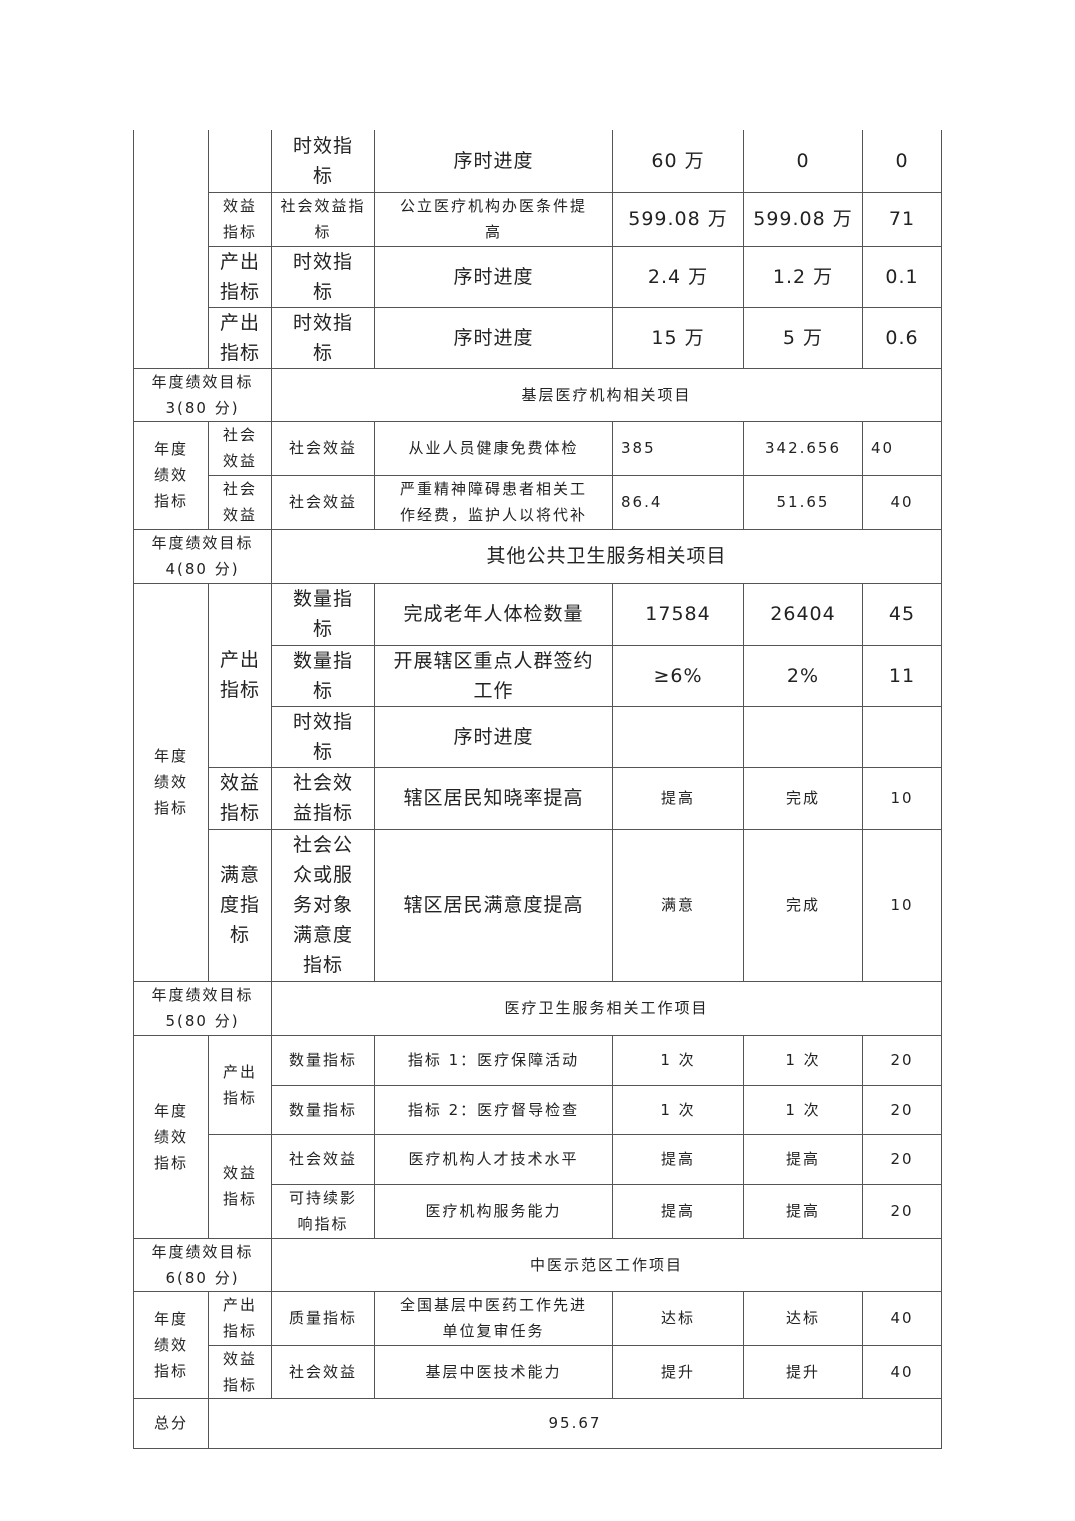 The image size is (1075, 1521). I want to click on table-row: 满意 度指 标社会公 众或服 务对象 满意度 指标 辖区居民满意度提高 满意 完成 10, so click(538, 905).